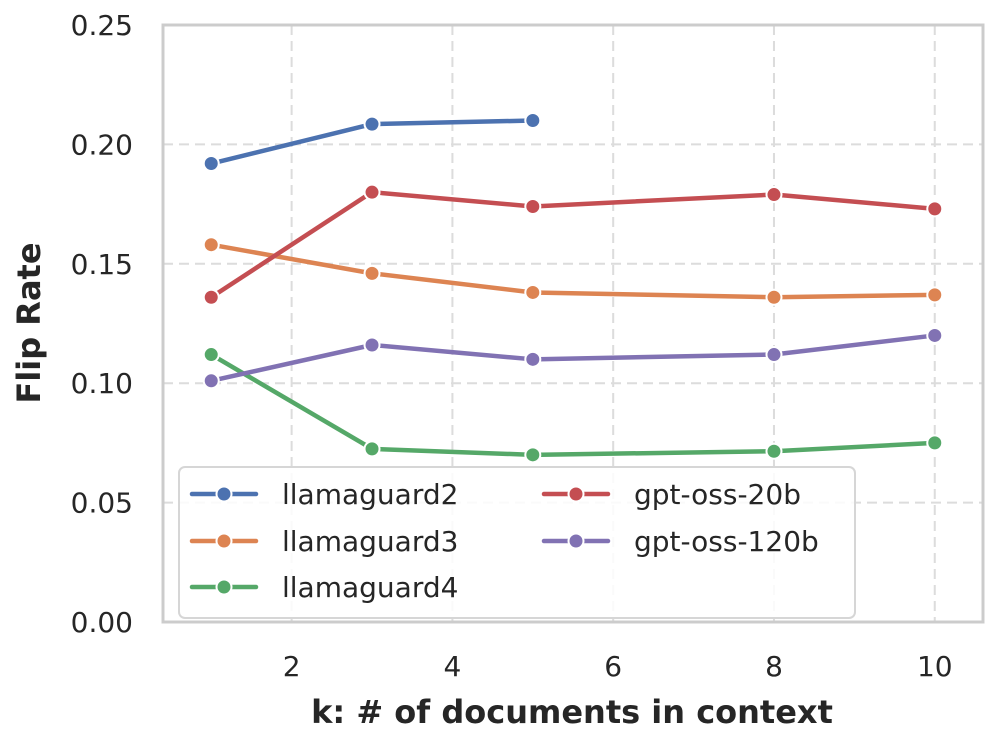  I want to click on x-tick-label: 8, so click(774, 666).